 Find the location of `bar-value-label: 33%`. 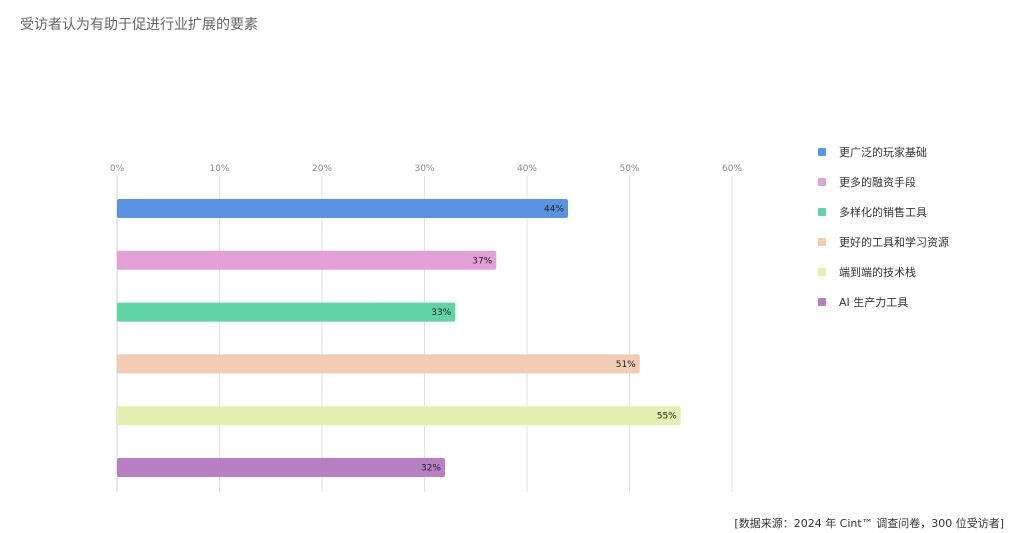

bar-value-label: 33% is located at coordinates (441, 313).